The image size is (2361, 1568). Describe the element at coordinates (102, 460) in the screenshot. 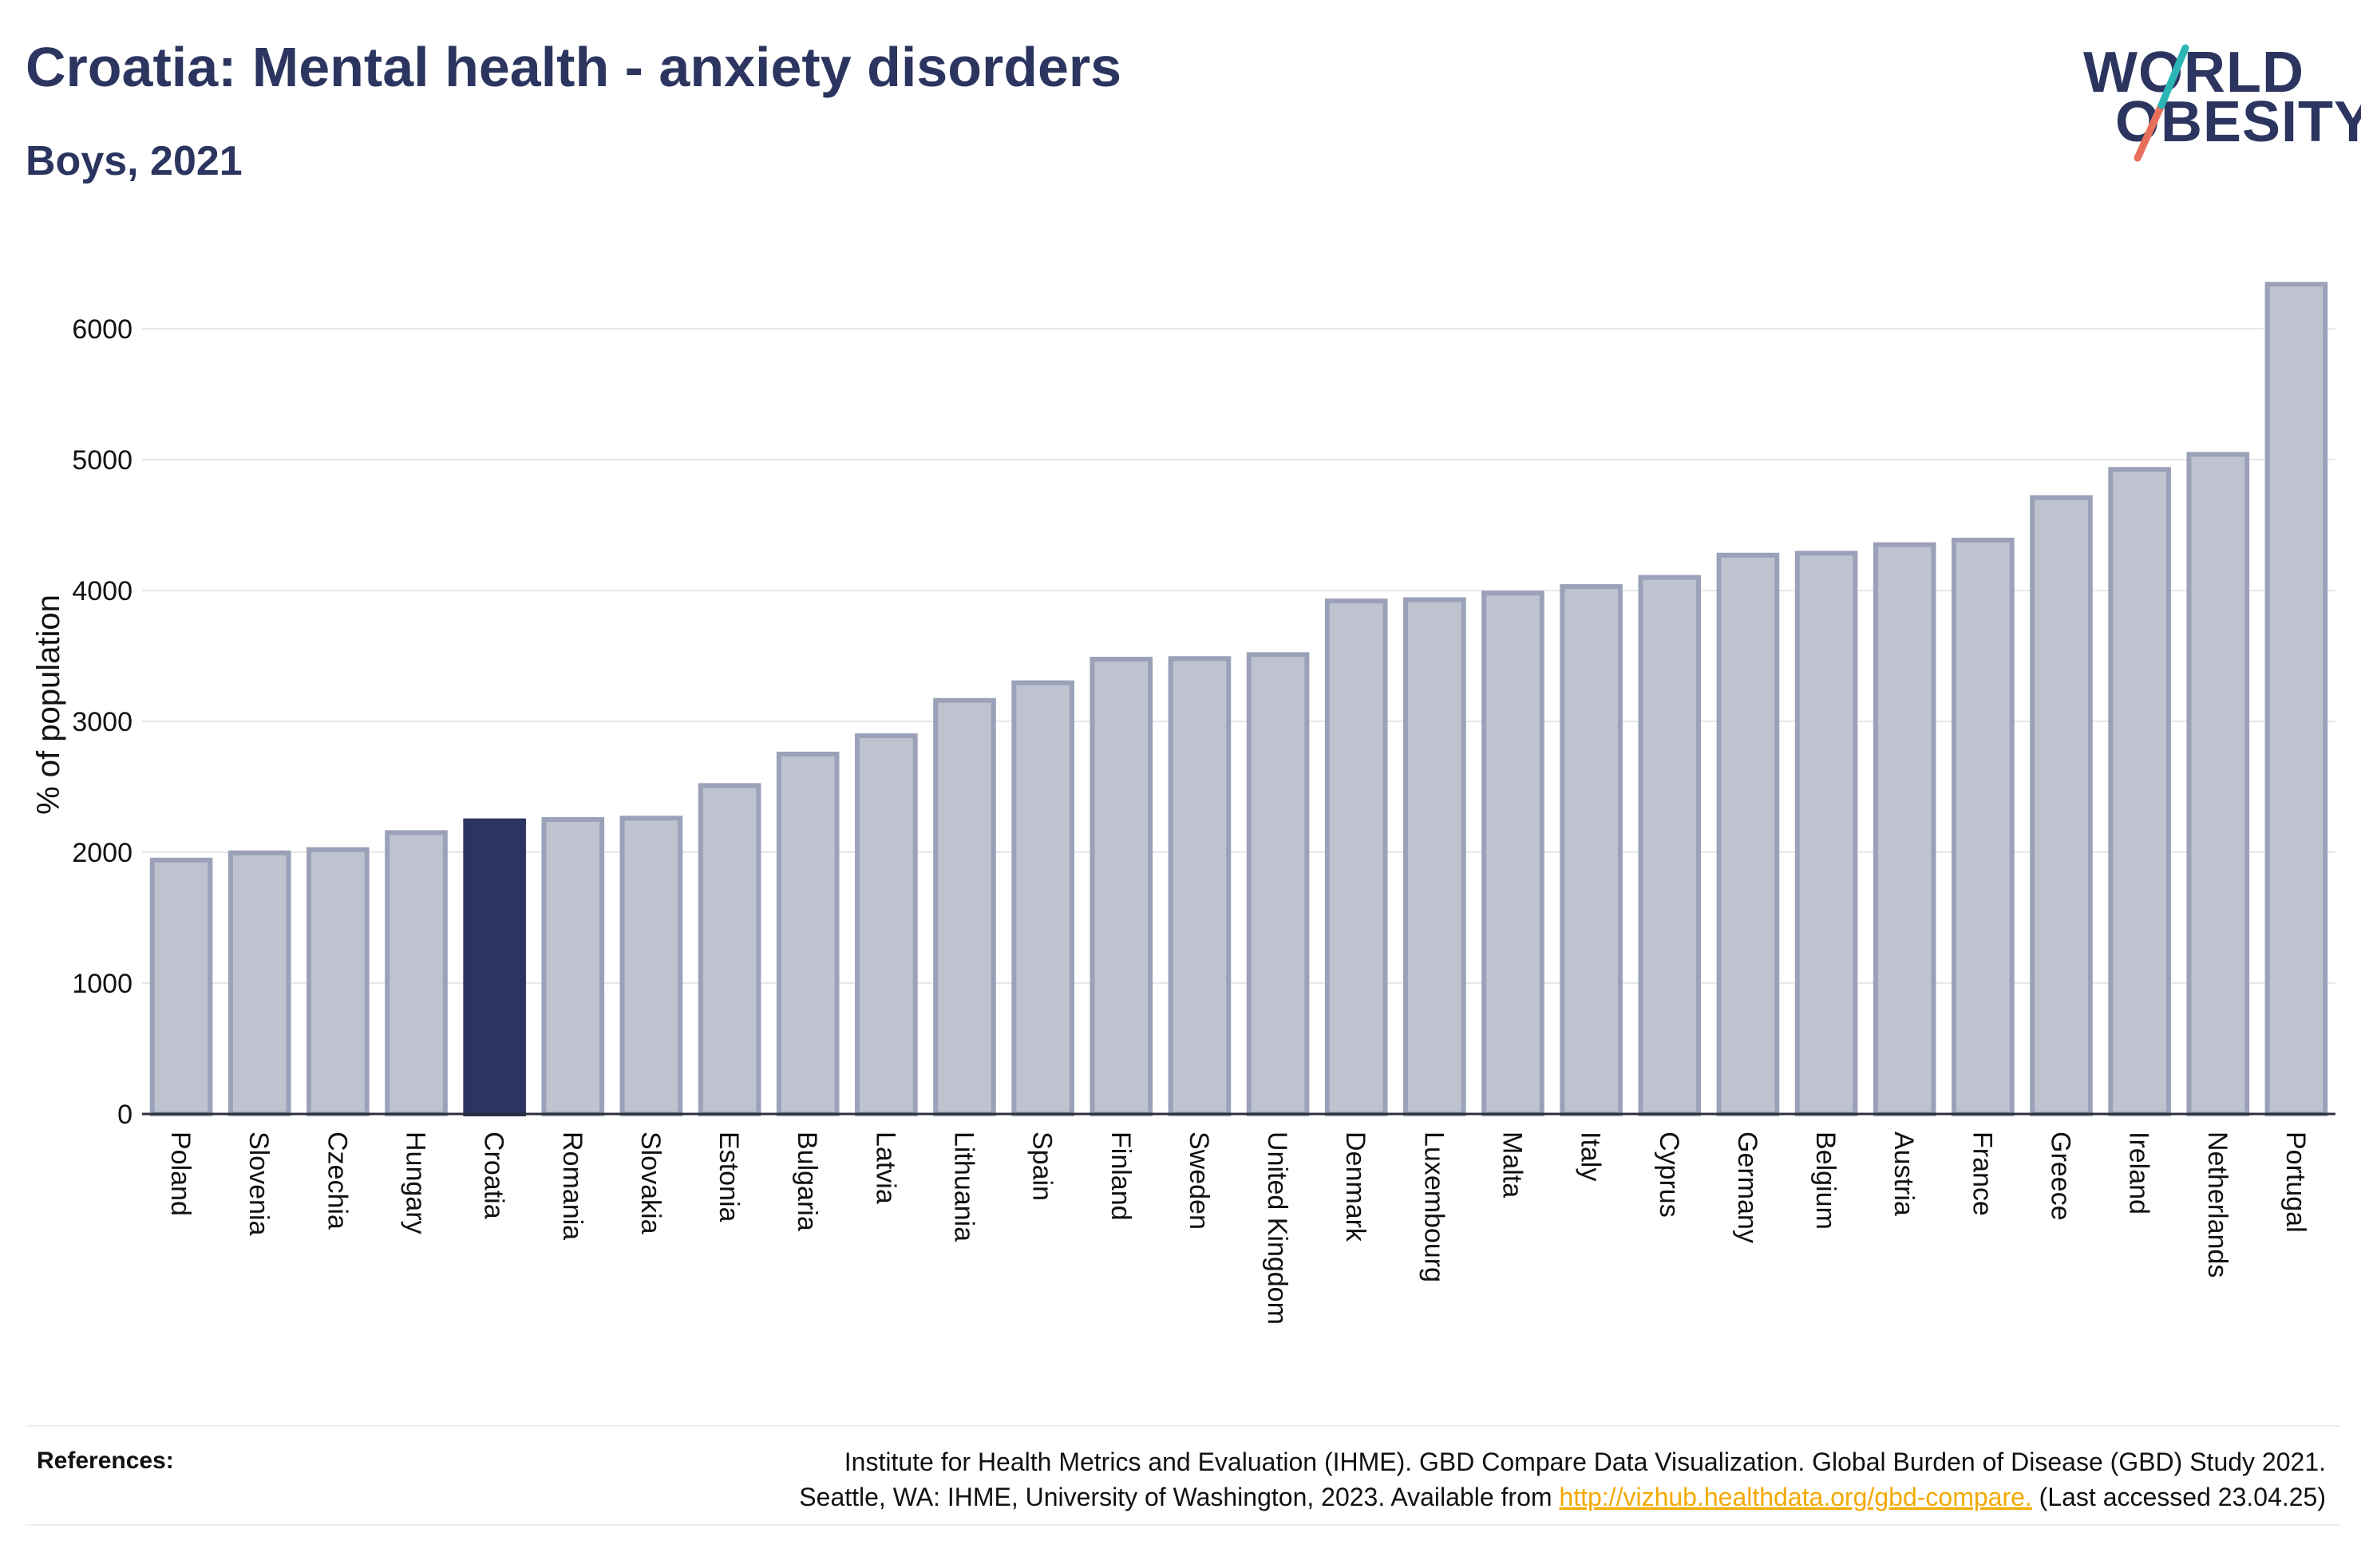

I see `y-tick-label: 5000` at that location.